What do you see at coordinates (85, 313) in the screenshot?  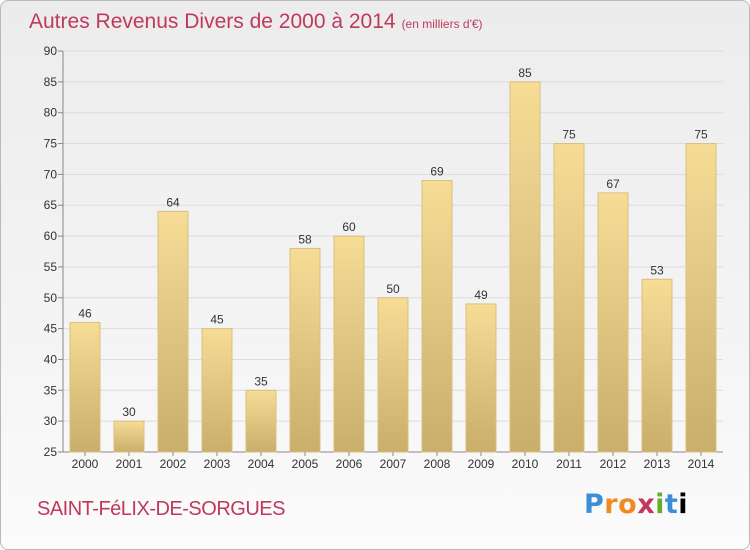 I see `bar-value-label: 46` at bounding box center [85, 313].